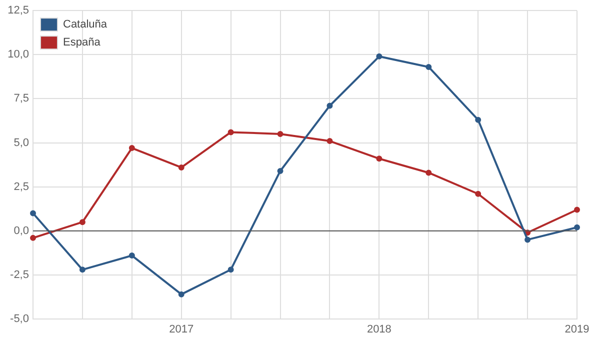 The height and width of the screenshot is (337, 600). What do you see at coordinates (379, 330) in the screenshot?
I see `x-tick-label: 2018` at bounding box center [379, 330].